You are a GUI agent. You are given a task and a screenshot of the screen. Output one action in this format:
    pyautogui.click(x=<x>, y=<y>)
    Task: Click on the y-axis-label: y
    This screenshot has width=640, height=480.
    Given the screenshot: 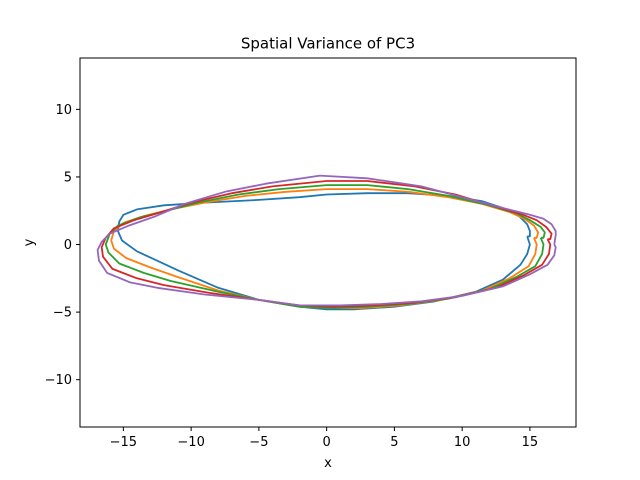 What is the action you would take?
    pyautogui.click(x=29, y=242)
    